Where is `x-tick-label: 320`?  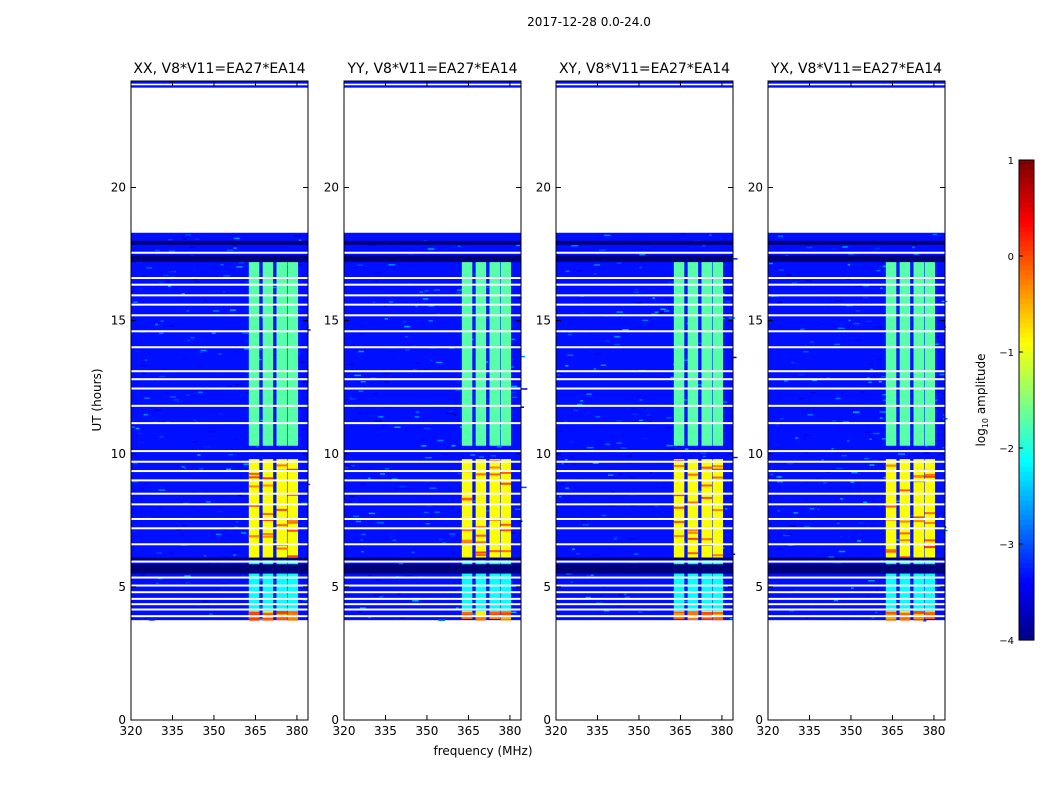
x-tick-label: 320 is located at coordinates (131, 731).